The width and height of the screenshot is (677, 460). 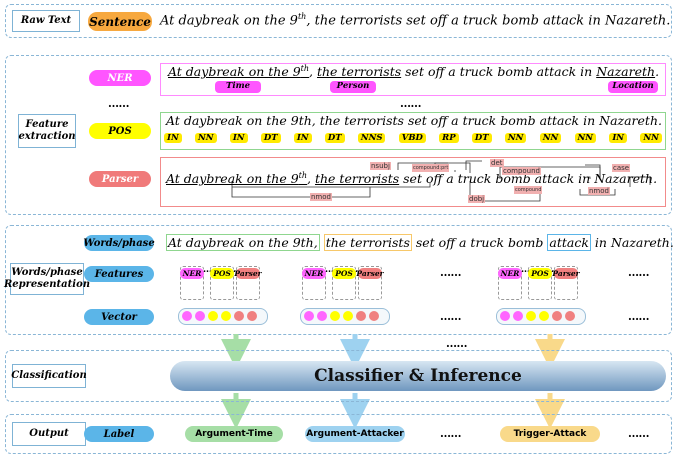 I want to click on sentence-pill: Sentence, so click(x=120, y=21).